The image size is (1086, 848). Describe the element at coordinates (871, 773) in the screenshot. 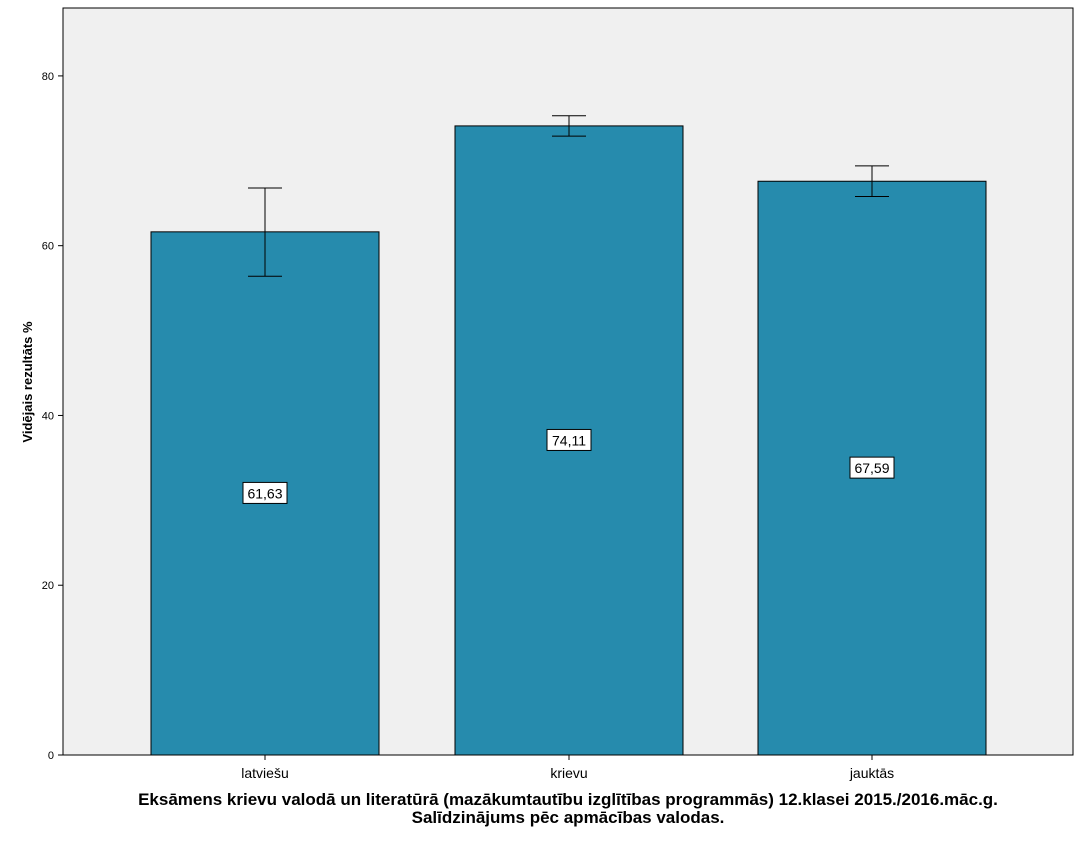

I see `x-tick-label: jauktās` at that location.